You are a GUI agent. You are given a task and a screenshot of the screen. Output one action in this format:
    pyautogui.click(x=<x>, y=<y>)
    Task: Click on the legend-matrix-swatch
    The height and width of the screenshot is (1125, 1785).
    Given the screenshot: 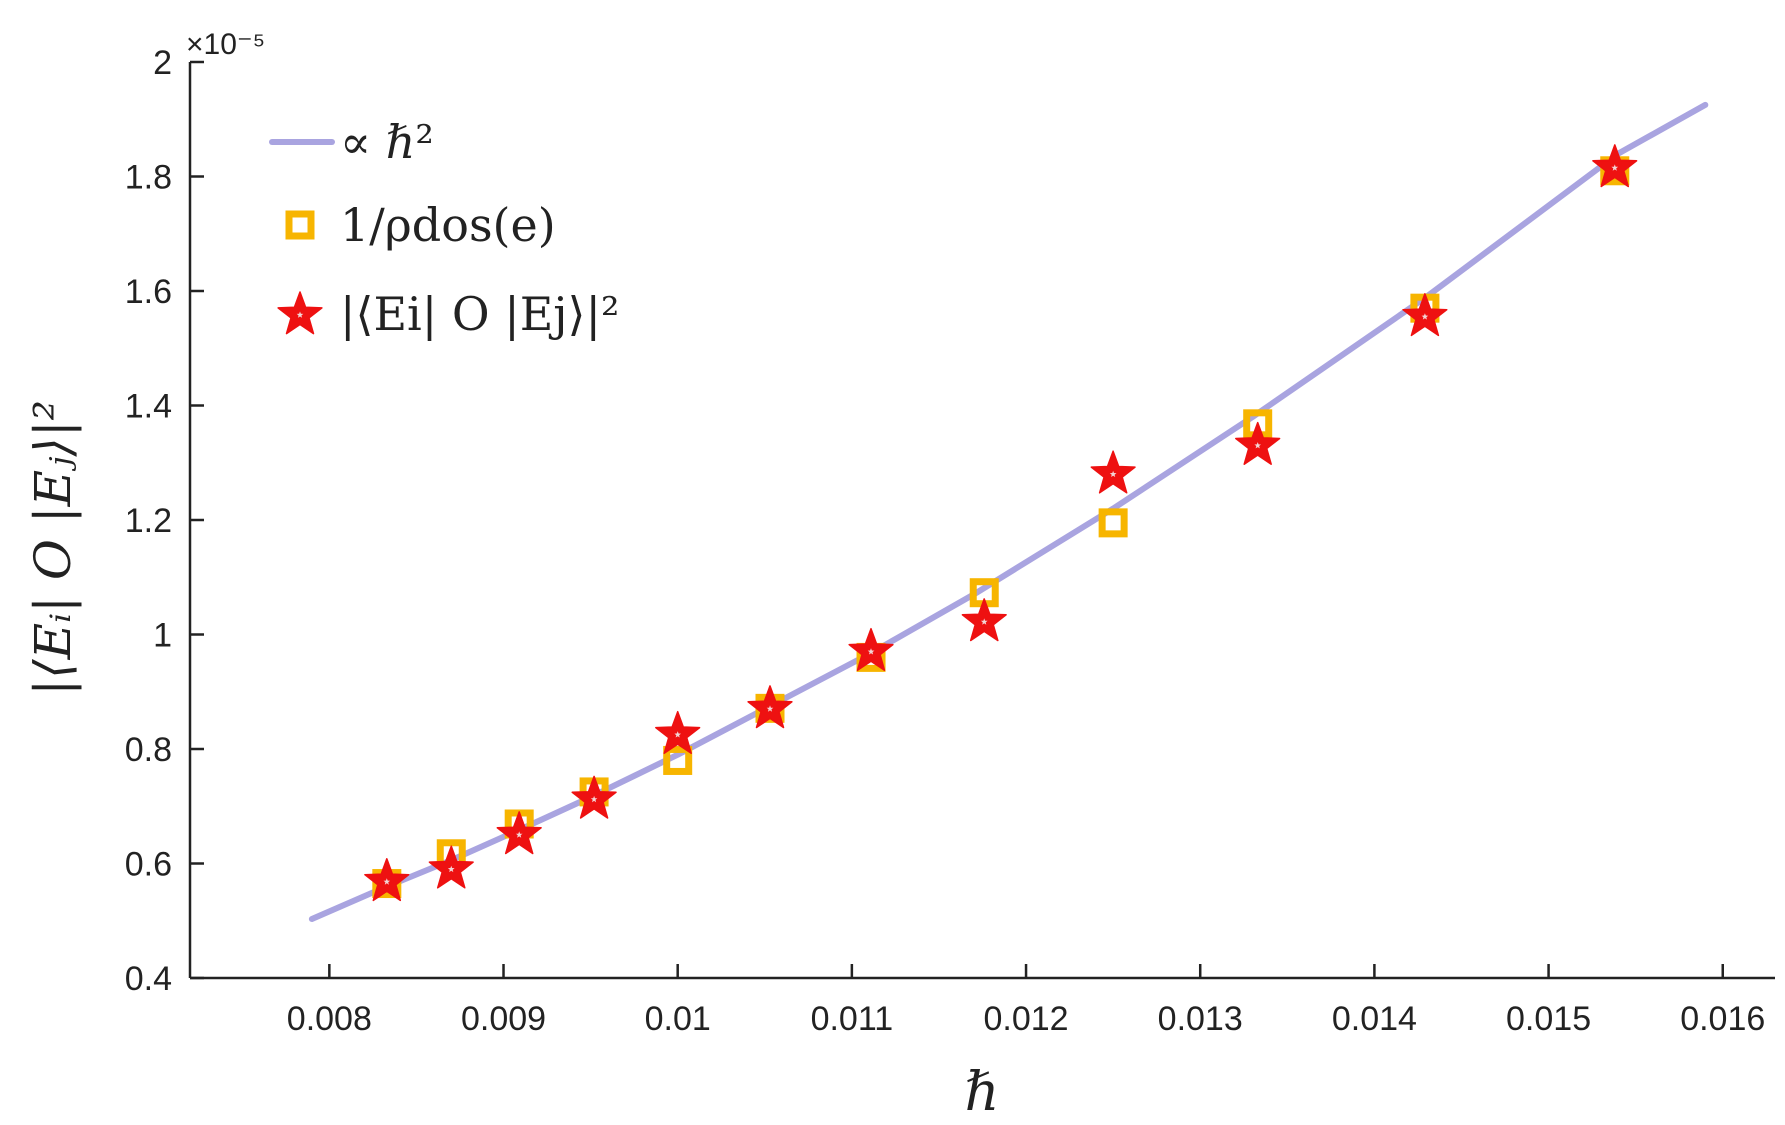 What is the action you would take?
    pyautogui.click(x=300, y=313)
    